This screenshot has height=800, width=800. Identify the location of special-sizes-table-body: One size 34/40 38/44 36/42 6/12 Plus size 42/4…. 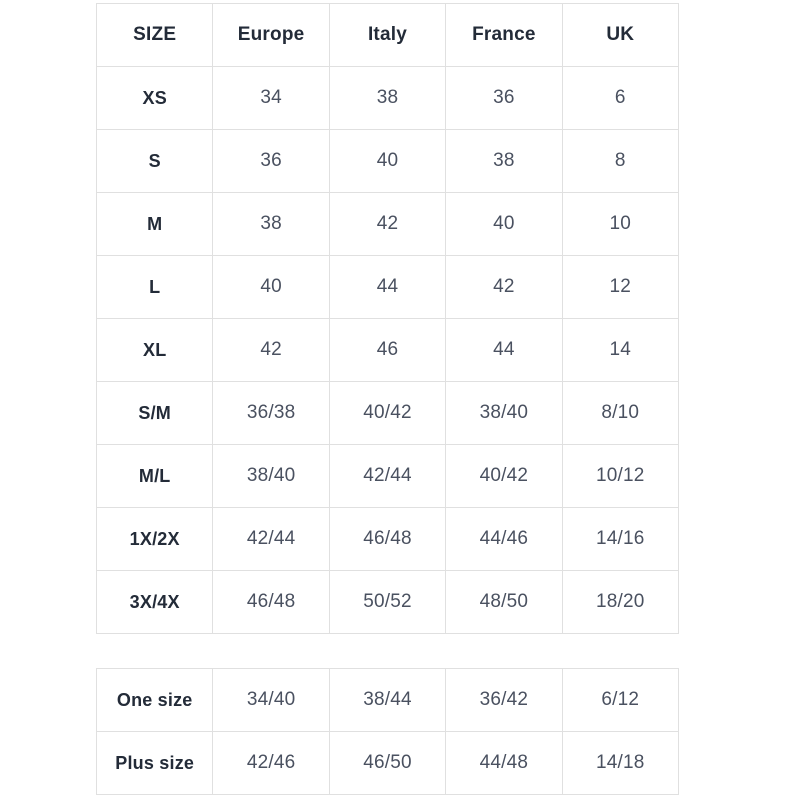
(387, 731).